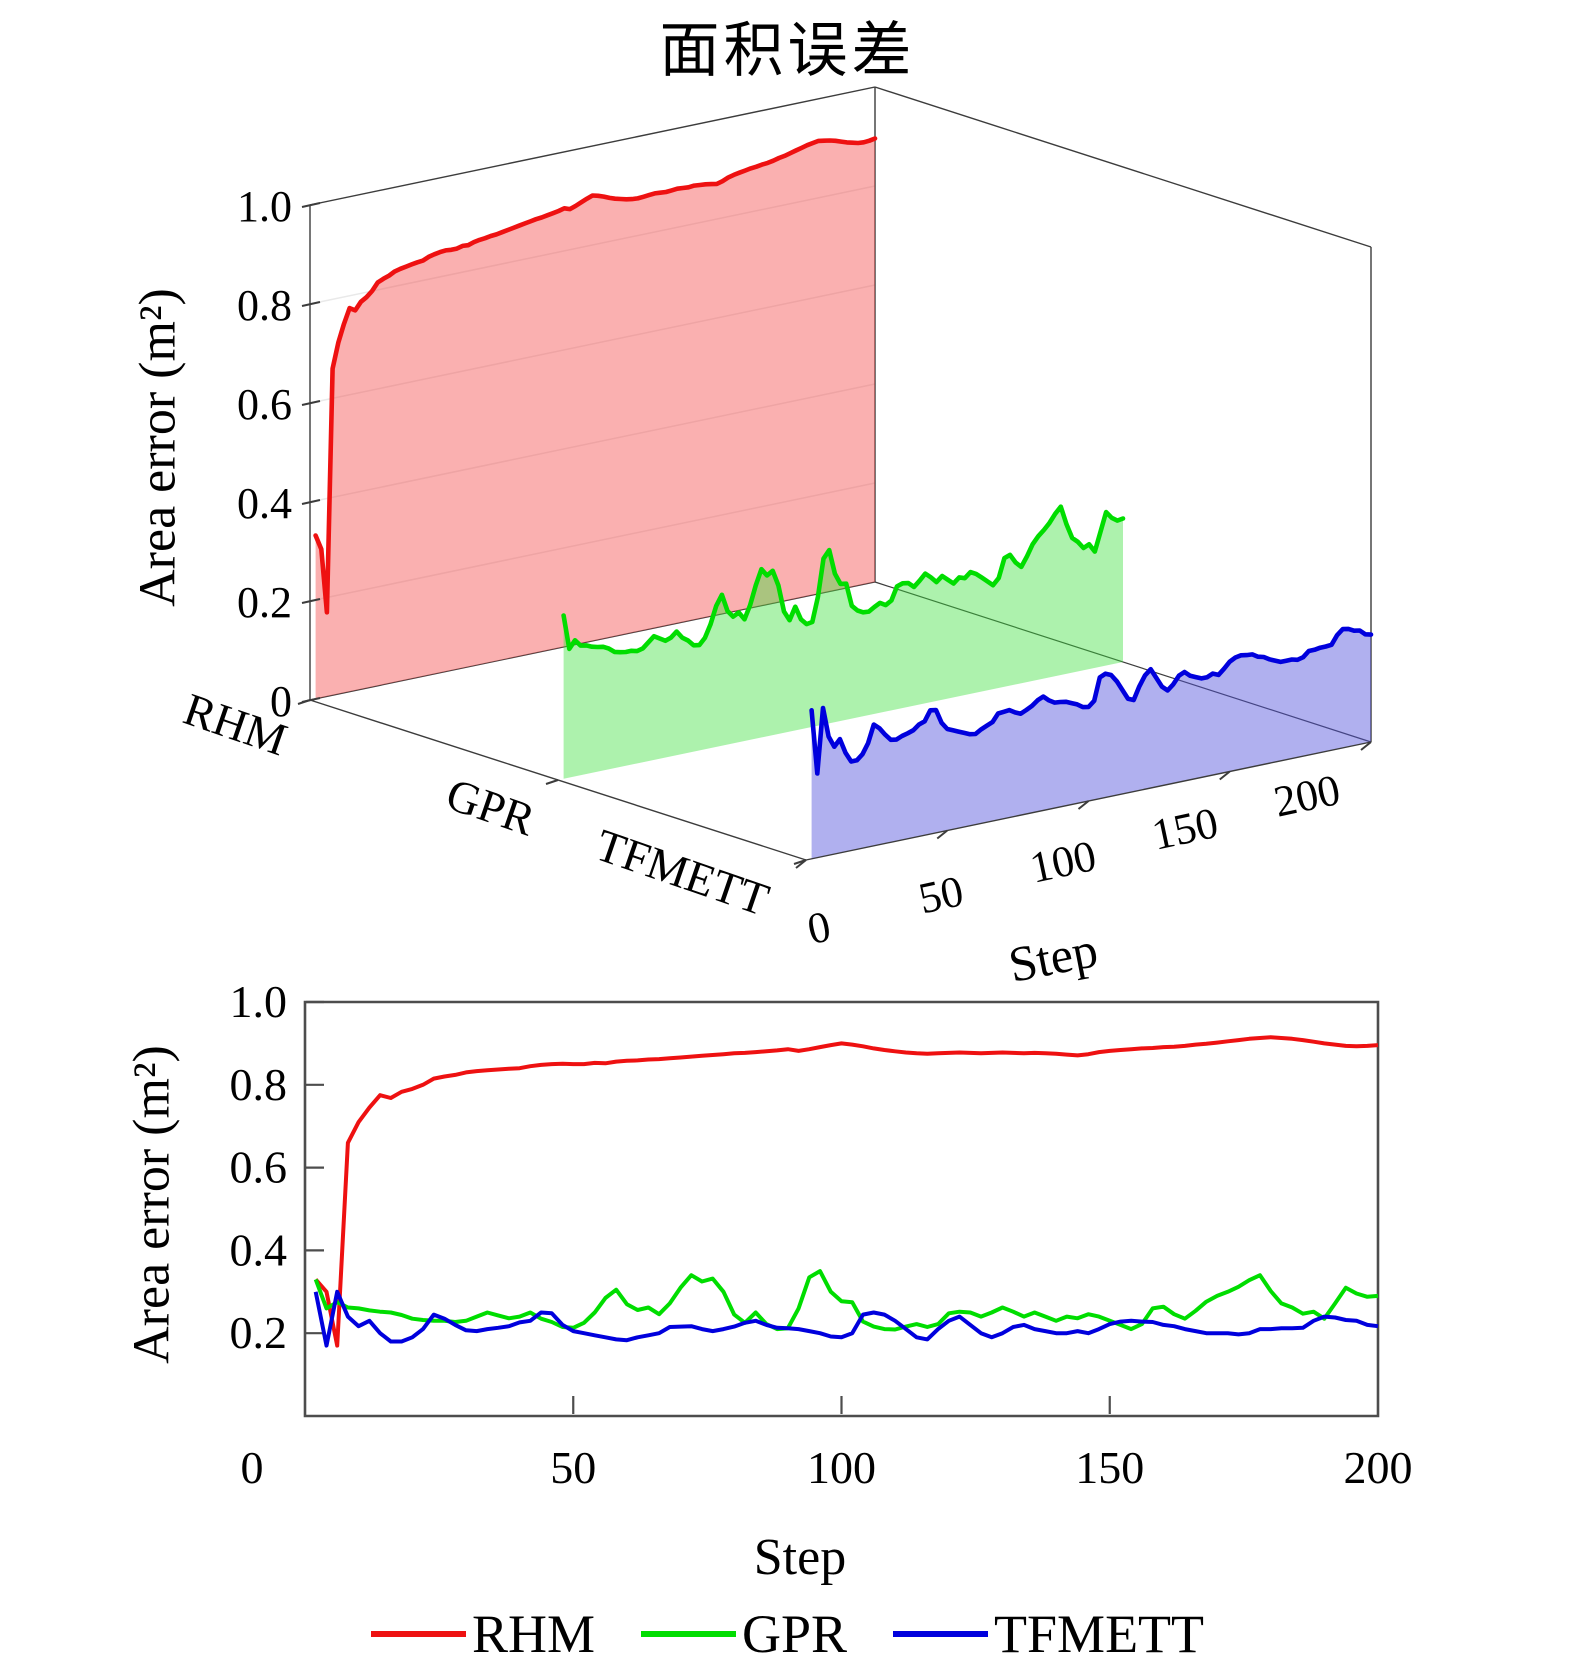 This screenshot has height=1670, width=1575. Describe the element at coordinates (573, 1467) in the screenshot. I see `x-tick-label: 50` at that location.